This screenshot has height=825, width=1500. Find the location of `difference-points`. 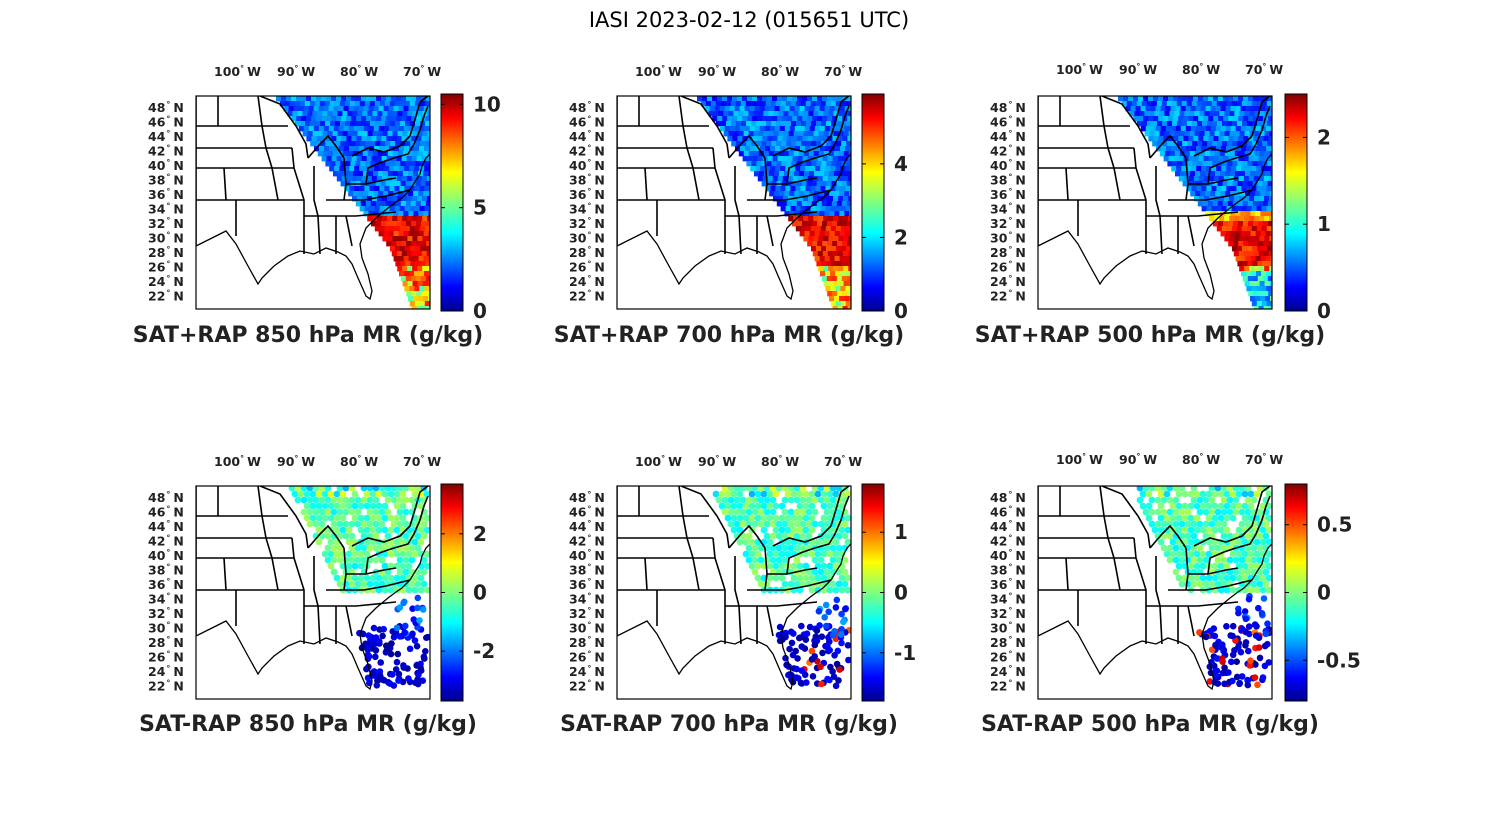

difference-points is located at coordinates (359, 587).